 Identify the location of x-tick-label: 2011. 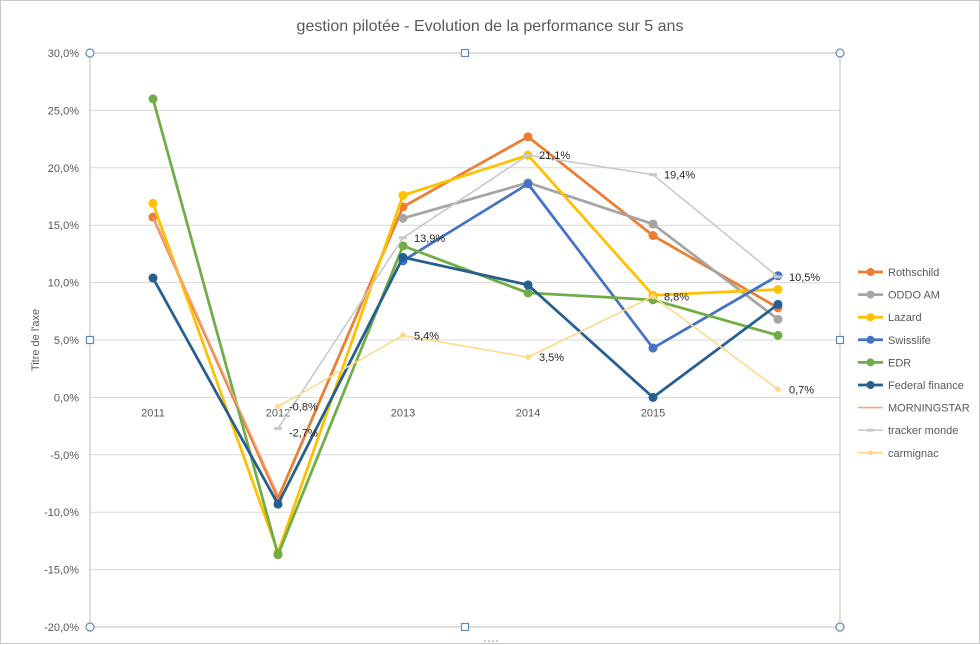
(153, 413).